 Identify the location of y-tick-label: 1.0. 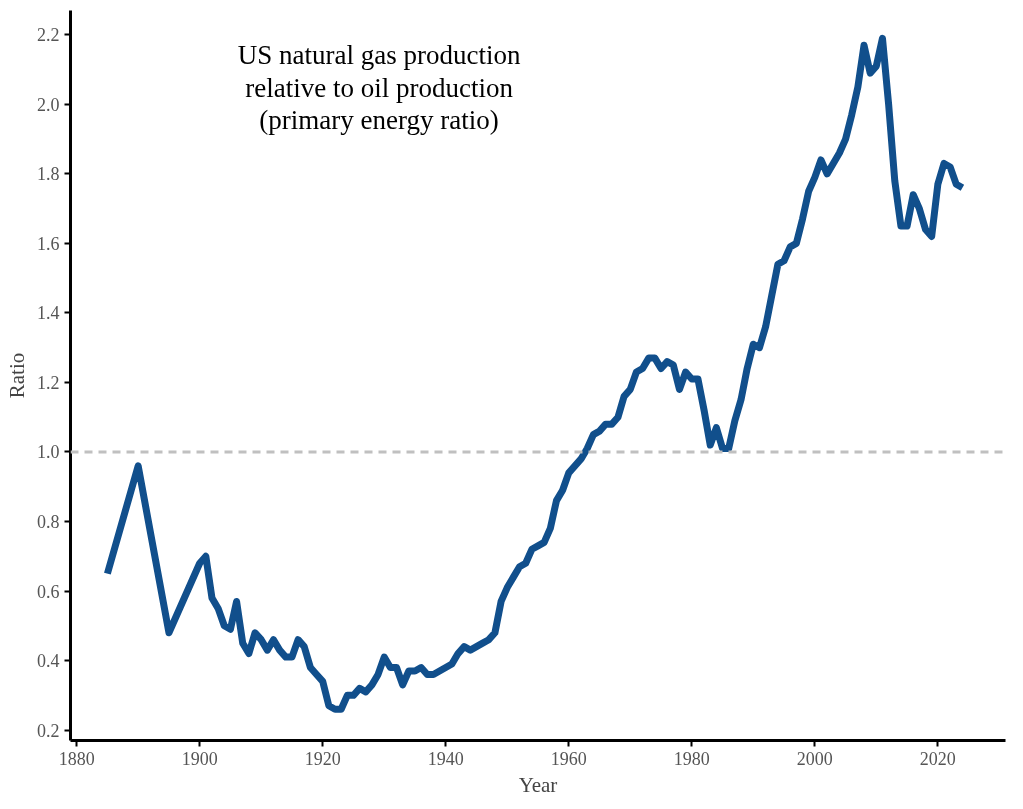
(48, 452).